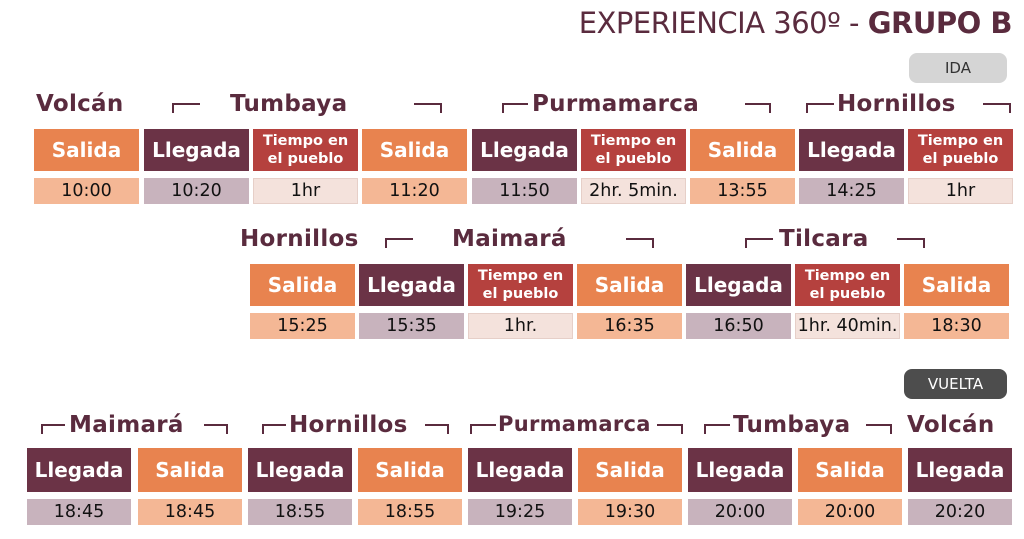 The width and height of the screenshot is (1024, 539). Describe the element at coordinates (851, 191) in the screenshot. I see `time-value: 14:25` at that location.